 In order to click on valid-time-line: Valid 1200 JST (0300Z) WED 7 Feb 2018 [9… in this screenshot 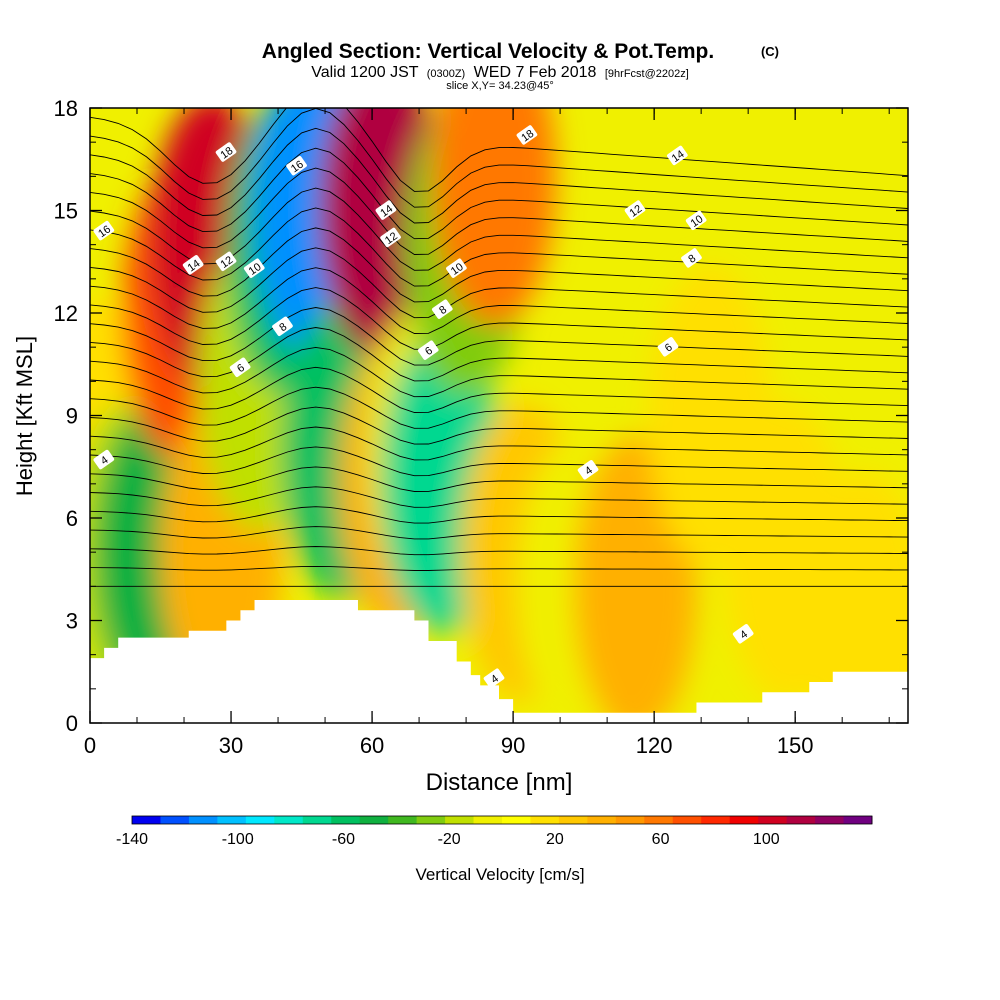, I will do `click(500, 72)`.